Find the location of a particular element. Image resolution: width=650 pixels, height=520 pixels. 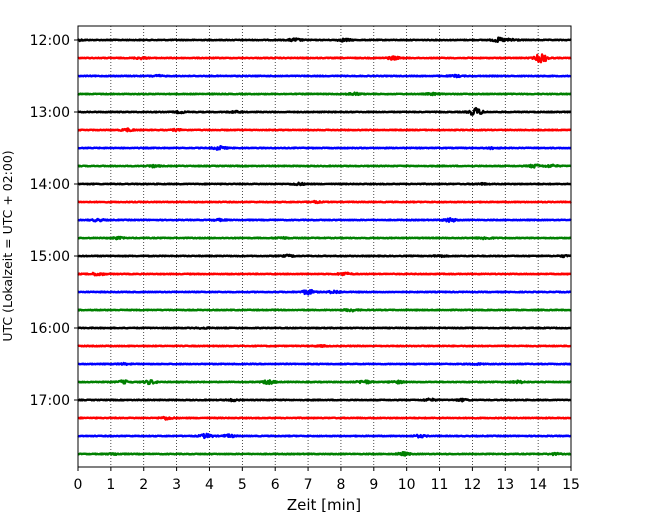

x-tick-label: 2 is located at coordinates (143, 485).